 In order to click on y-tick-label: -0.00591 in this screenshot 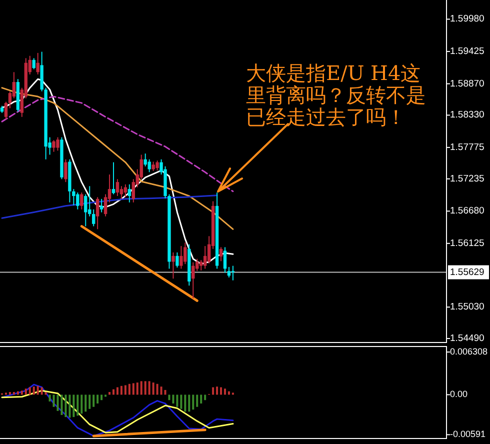, I will do `click(468, 434)`.